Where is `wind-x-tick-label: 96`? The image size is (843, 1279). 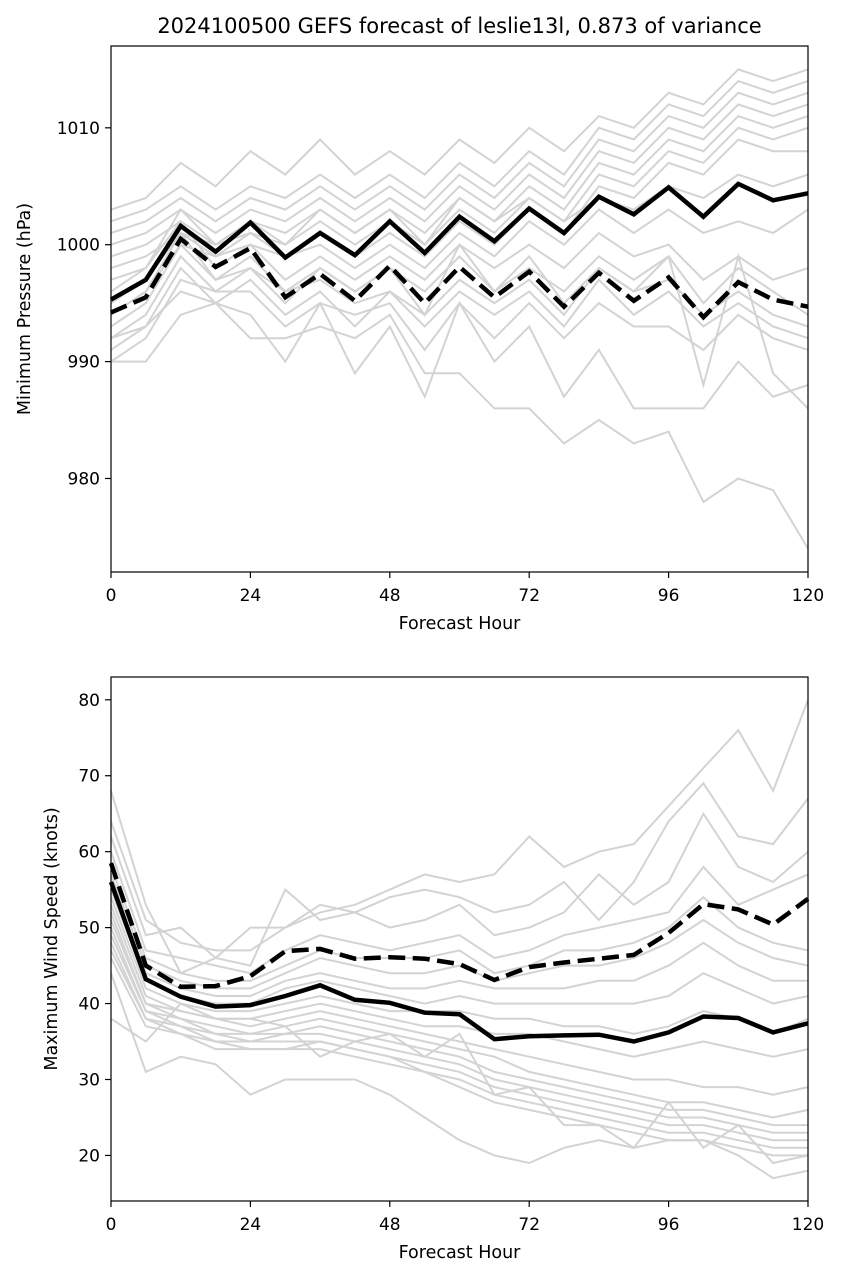 wind-x-tick-label: 96 is located at coordinates (669, 1225).